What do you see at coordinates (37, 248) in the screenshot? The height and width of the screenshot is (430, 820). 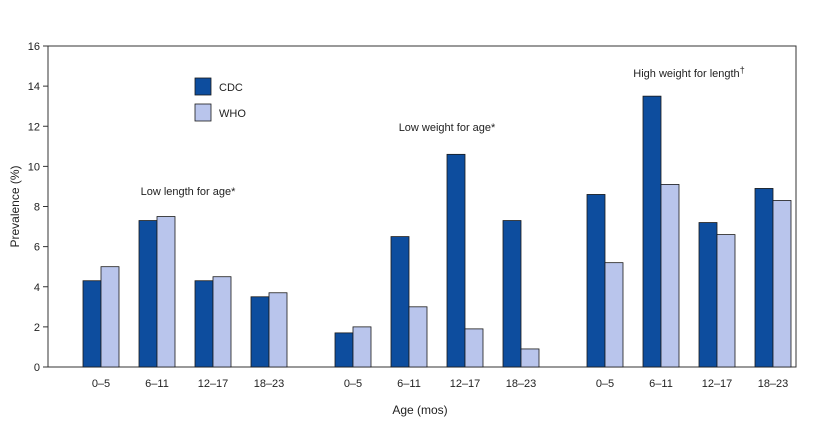 I see `y-tick-label: 6` at bounding box center [37, 248].